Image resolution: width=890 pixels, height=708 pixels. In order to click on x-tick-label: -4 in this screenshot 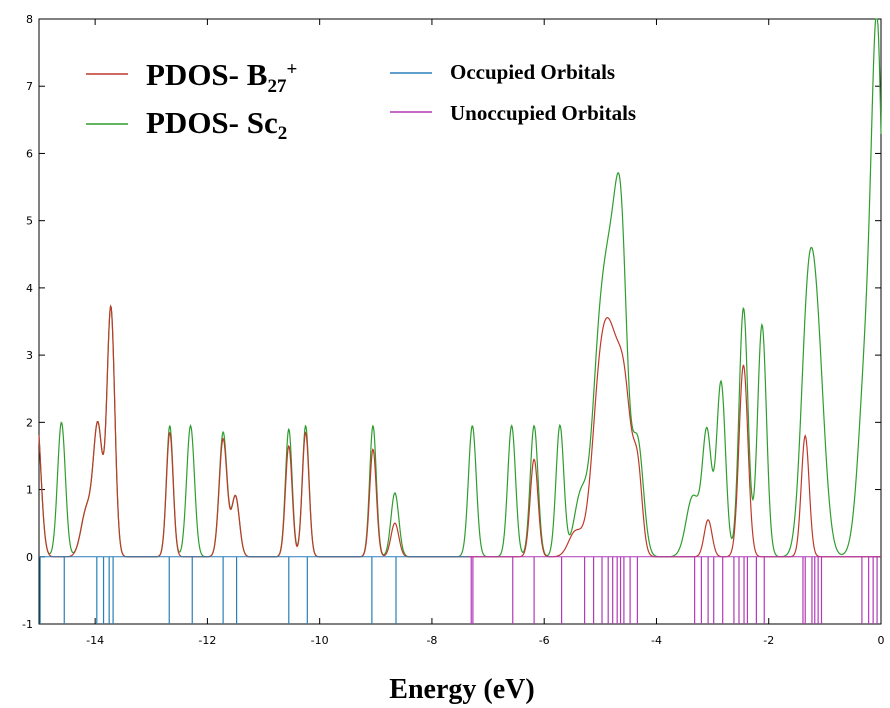, I will do `click(656, 640)`.